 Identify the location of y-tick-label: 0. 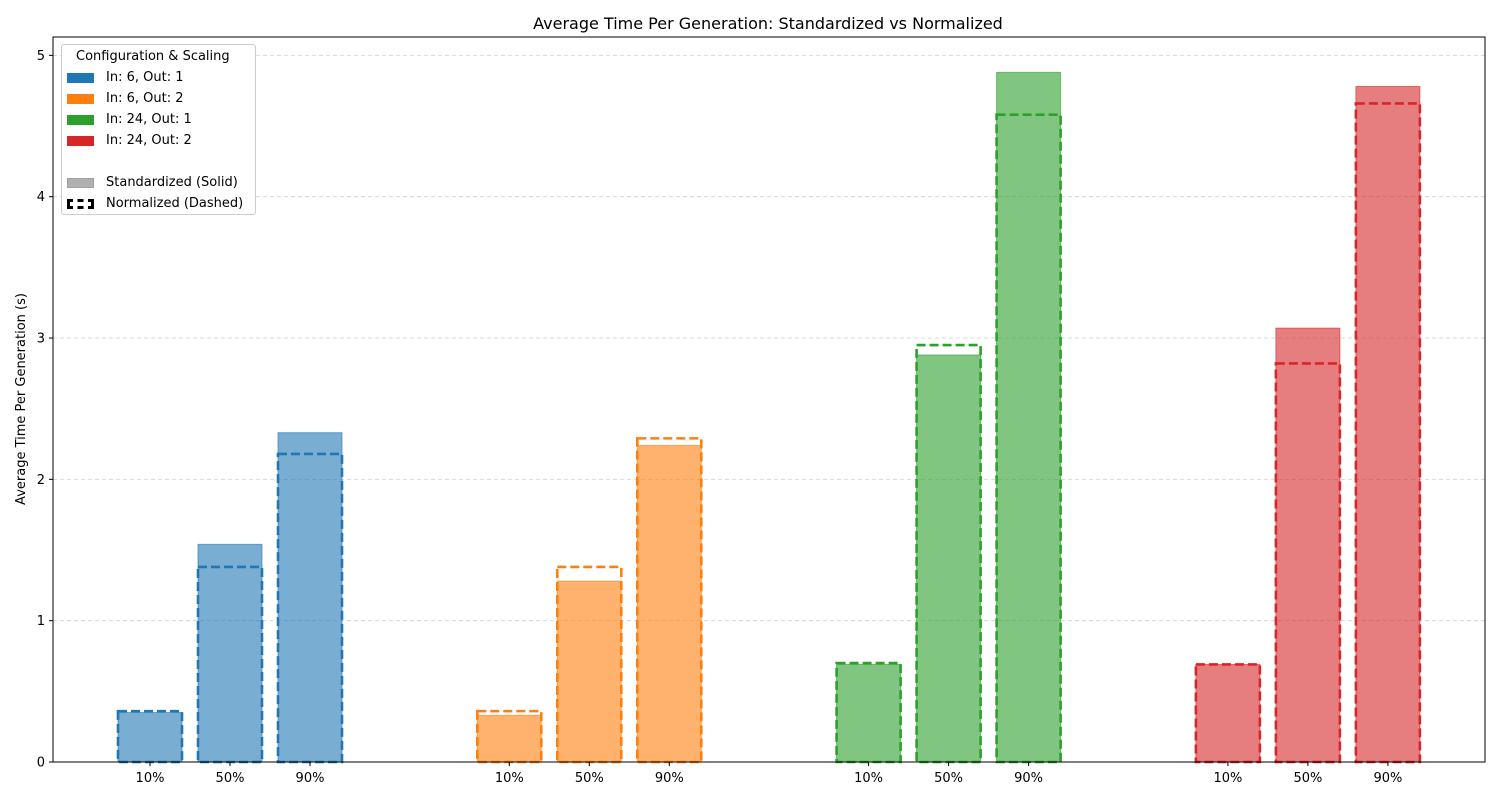
(41, 763).